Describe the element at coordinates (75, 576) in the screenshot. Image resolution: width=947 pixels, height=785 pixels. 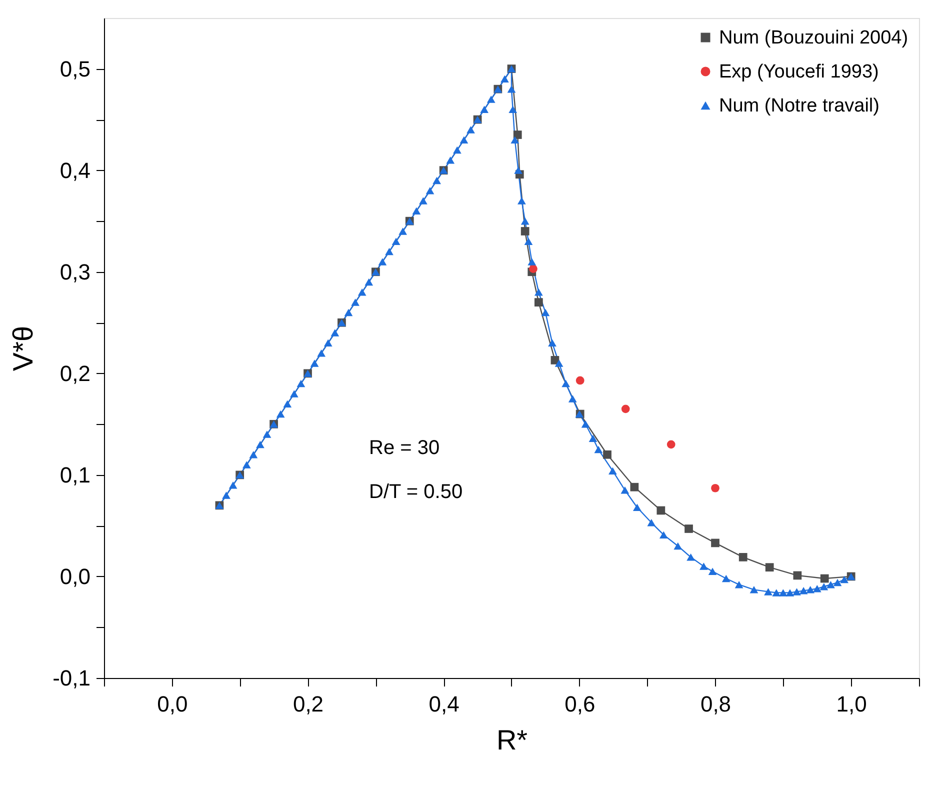
I see `y-tick-label: 0,0` at that location.